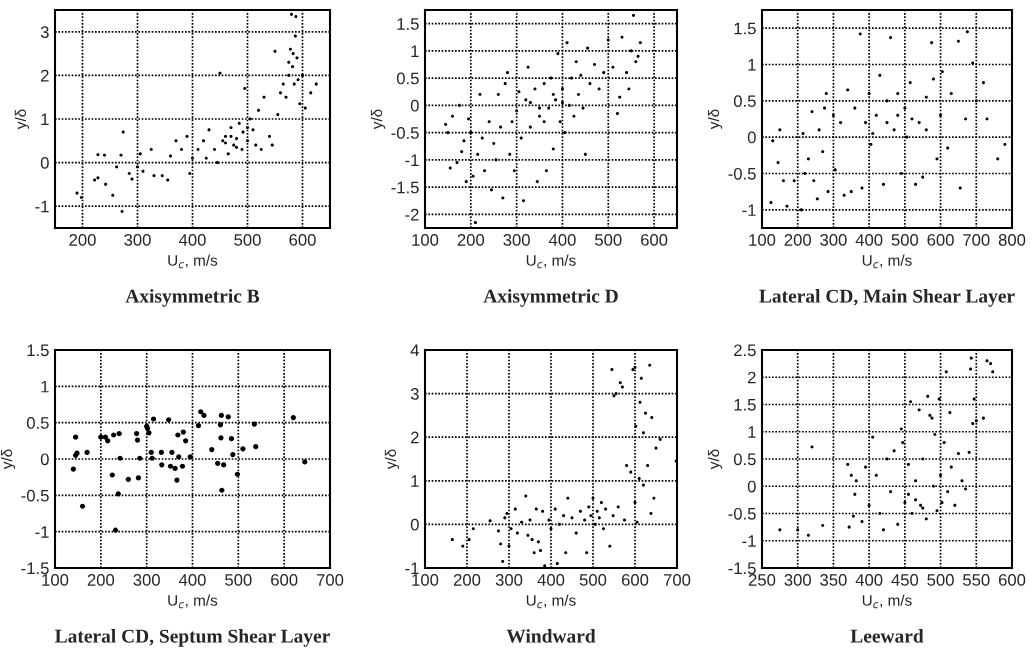 This screenshot has width=1034, height=665. Describe the element at coordinates (887, 636) in the screenshot. I see `text: Leeward` at that location.